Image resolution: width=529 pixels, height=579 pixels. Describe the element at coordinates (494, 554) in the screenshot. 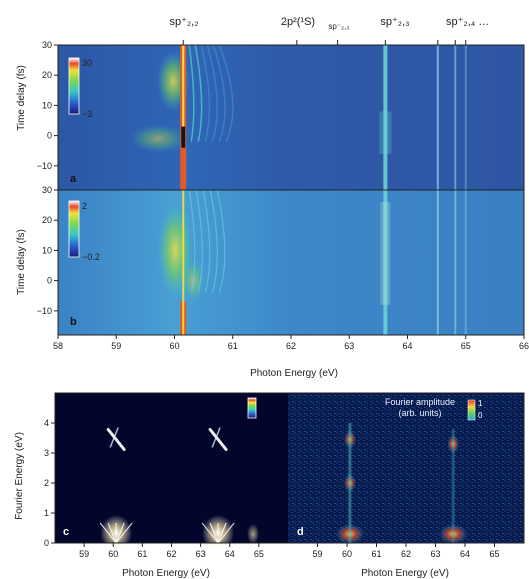

I see `x-tick-label-d: 65` at that location.